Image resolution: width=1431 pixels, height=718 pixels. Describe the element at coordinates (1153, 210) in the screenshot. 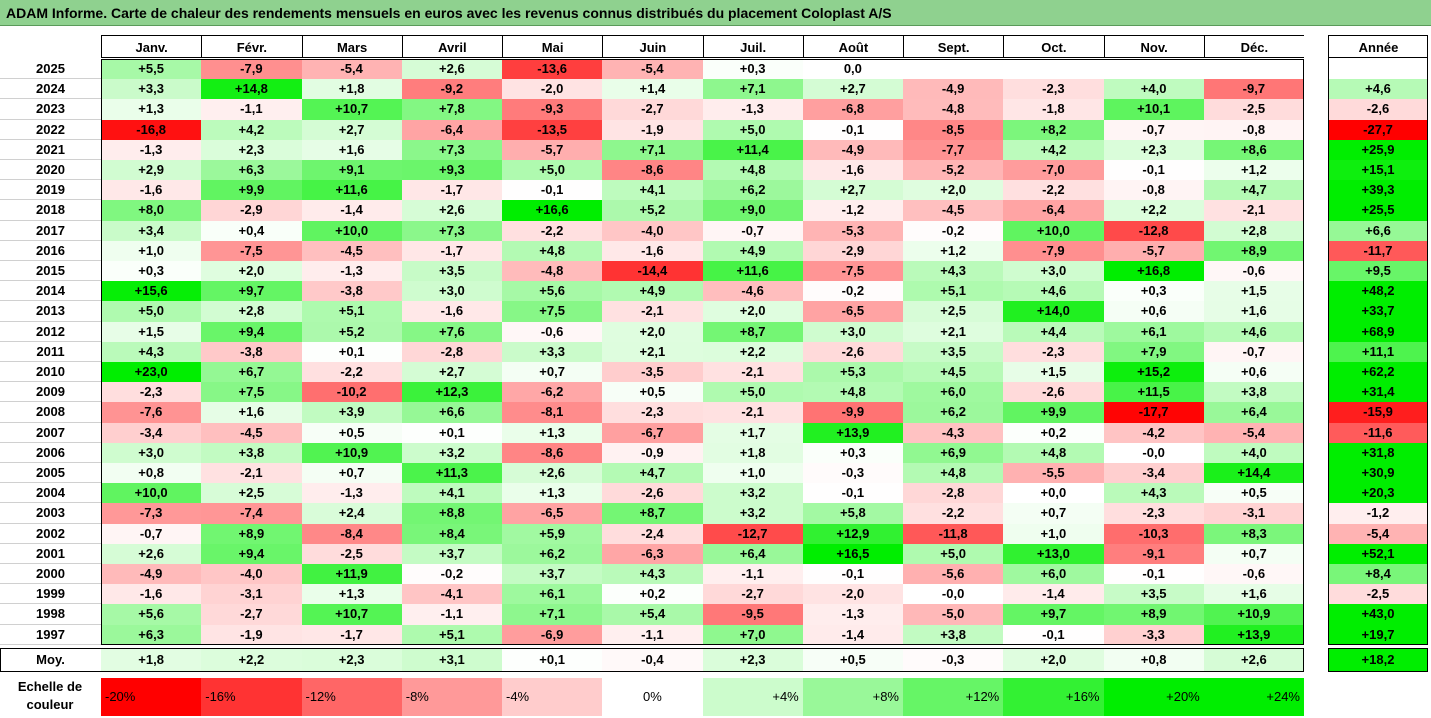

I see `heatmap-cell: +2,2` at that location.